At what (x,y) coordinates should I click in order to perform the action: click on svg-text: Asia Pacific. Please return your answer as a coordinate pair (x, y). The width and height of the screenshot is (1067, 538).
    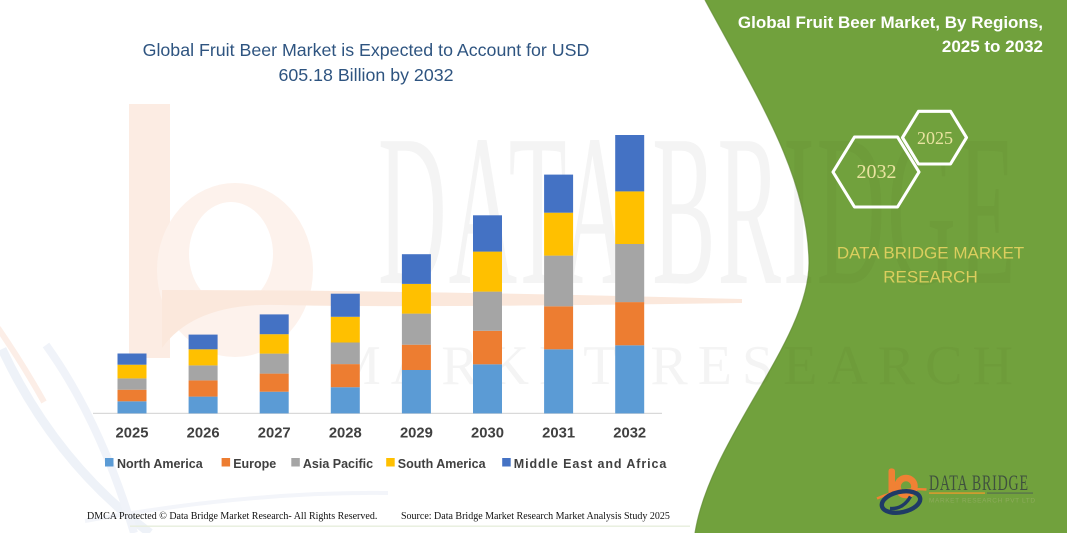
    Looking at the image, I should click on (338, 464).